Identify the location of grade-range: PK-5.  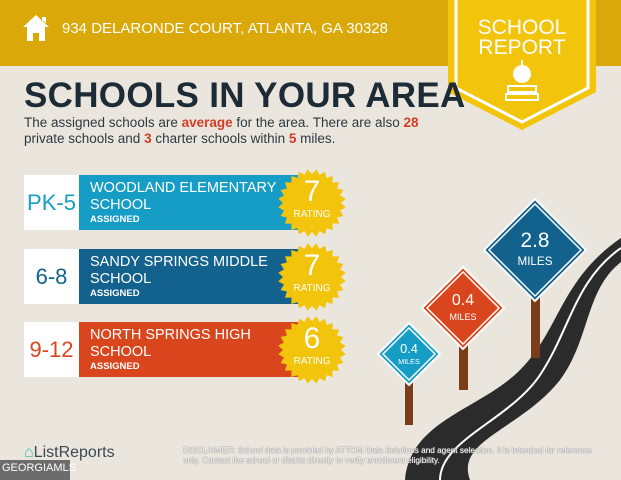
(51, 202).